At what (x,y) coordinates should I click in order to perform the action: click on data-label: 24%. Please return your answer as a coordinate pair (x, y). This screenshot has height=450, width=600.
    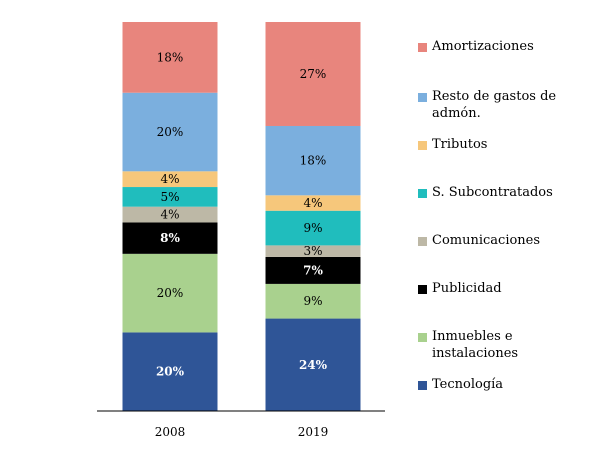
    Looking at the image, I should click on (313, 365).